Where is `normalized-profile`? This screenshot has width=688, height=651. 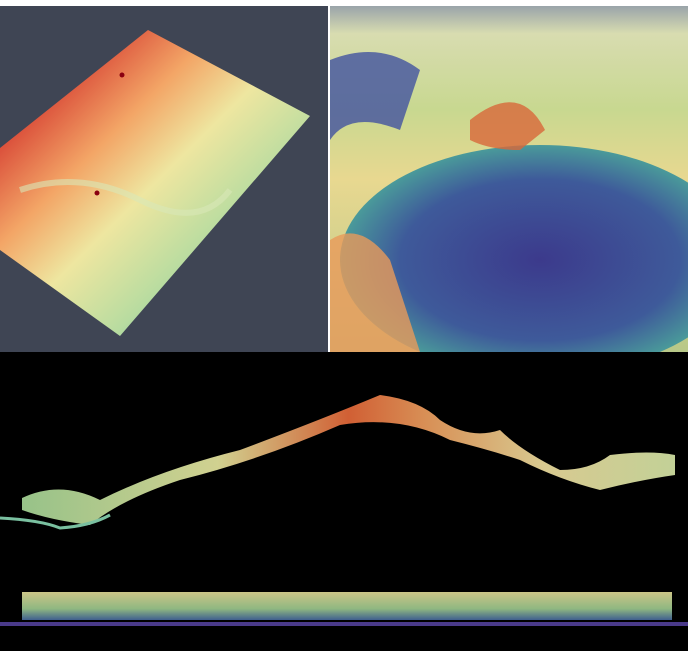 normalized-profile is located at coordinates (347, 606).